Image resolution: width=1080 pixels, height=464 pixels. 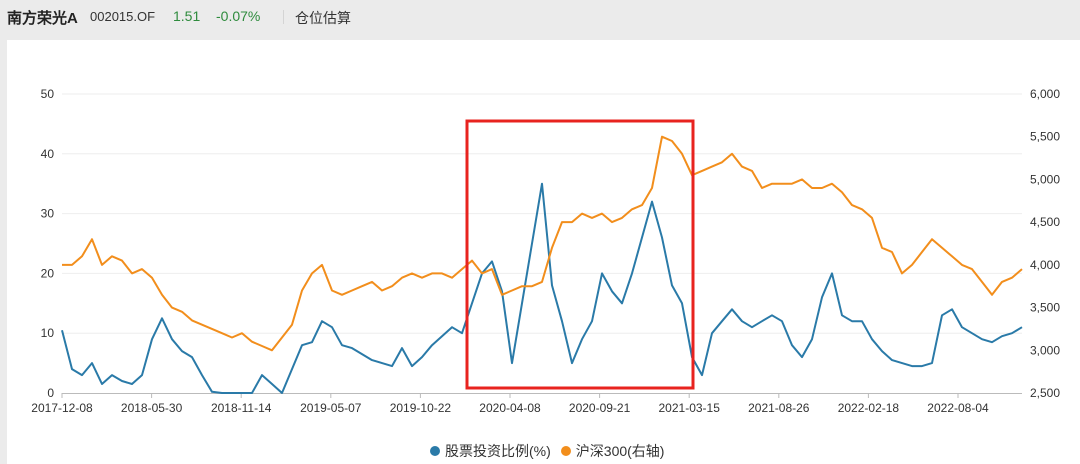 What do you see at coordinates (565, 451) in the screenshot?
I see `legend-dot-orange-icon` at bounding box center [565, 451].